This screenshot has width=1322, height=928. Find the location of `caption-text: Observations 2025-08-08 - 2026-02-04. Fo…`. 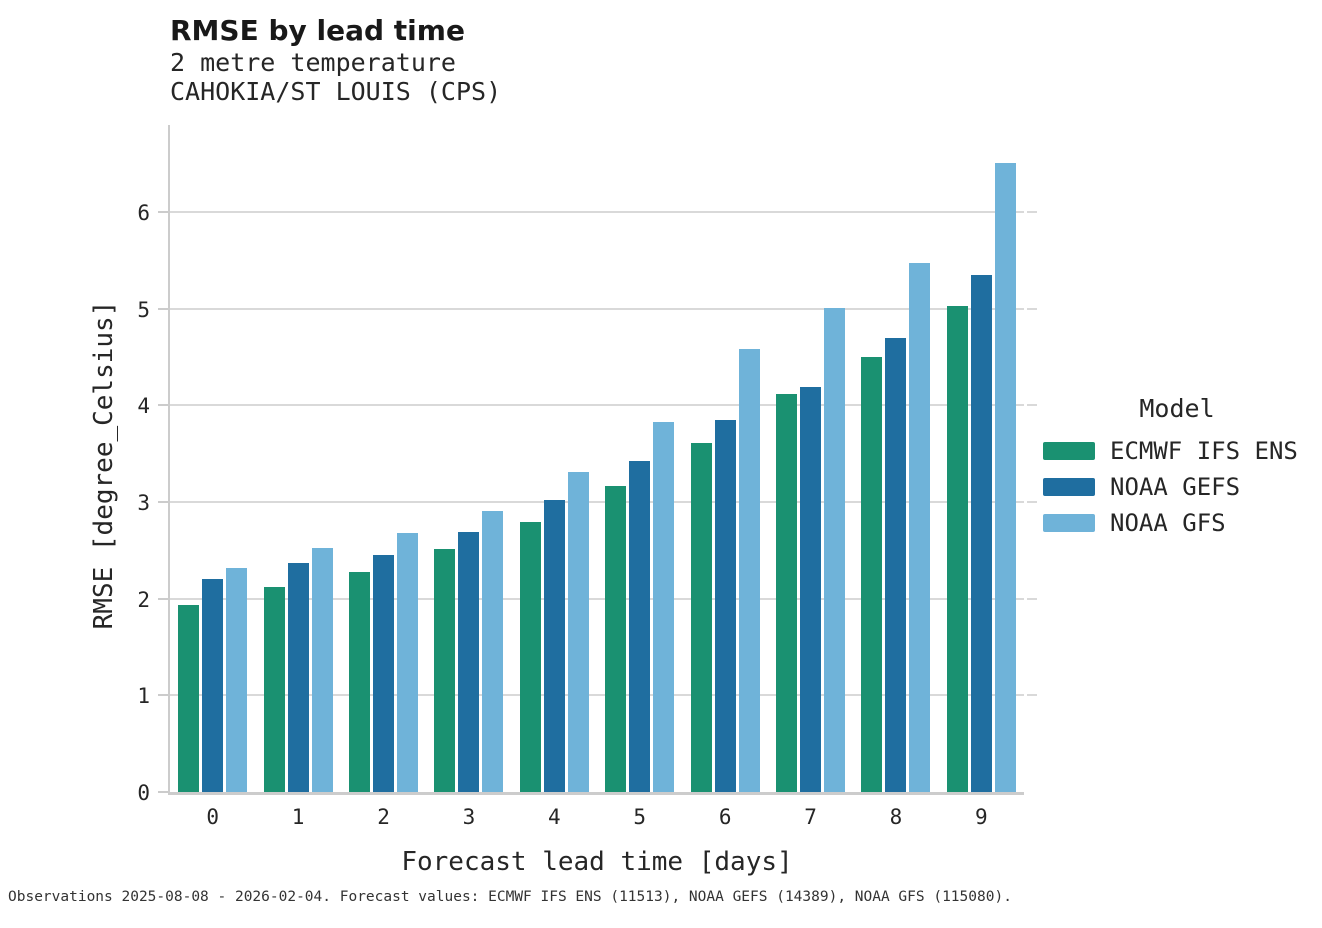

caption-text: Observations 2025-08-08 - 2026-02-04. Fo… is located at coordinates (510, 897).